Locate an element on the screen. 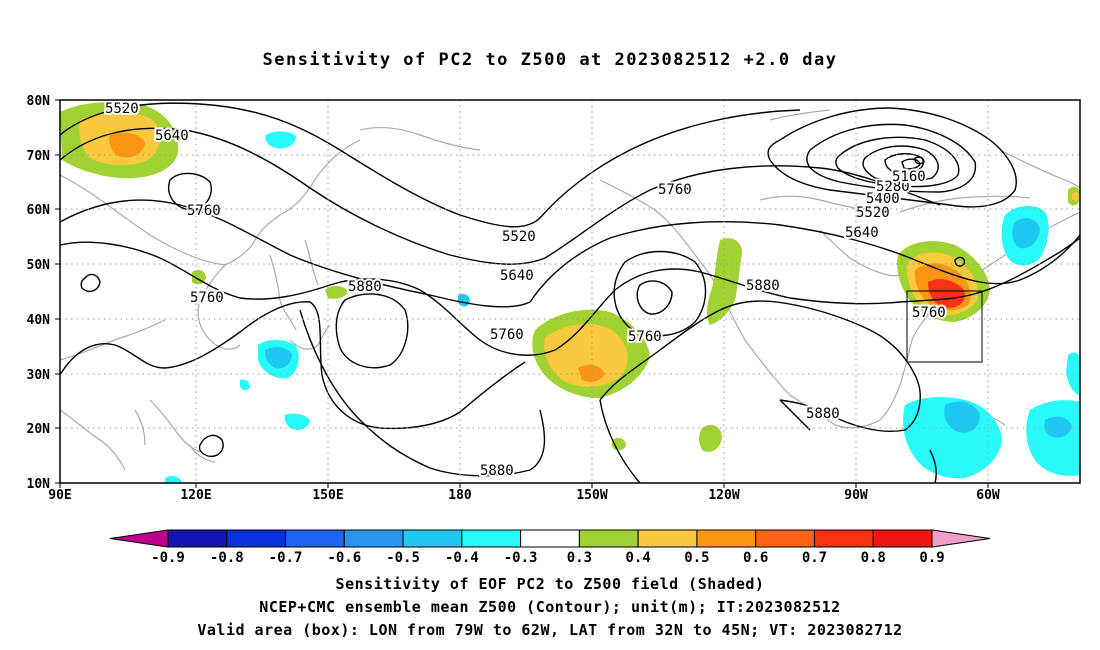 The image size is (1100, 650). colorbar-label: -0.8 is located at coordinates (227, 558).